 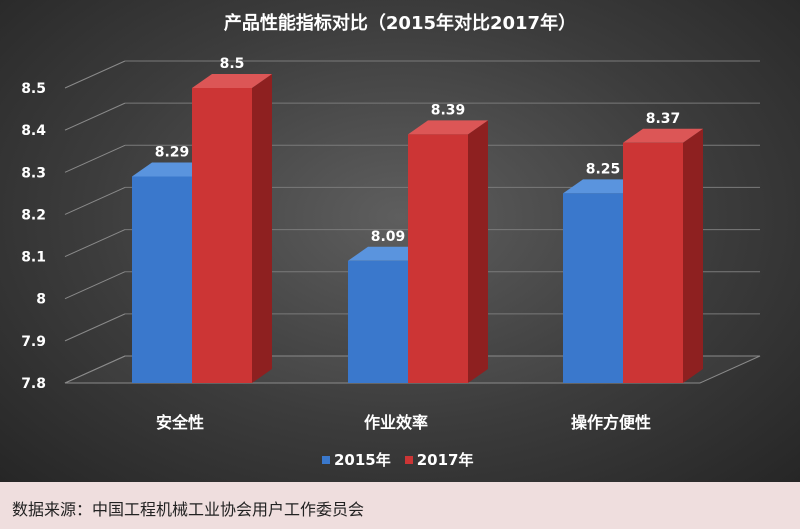 What do you see at coordinates (33, 258) in the screenshot?
I see `y-tick-label: 8.1` at bounding box center [33, 258].